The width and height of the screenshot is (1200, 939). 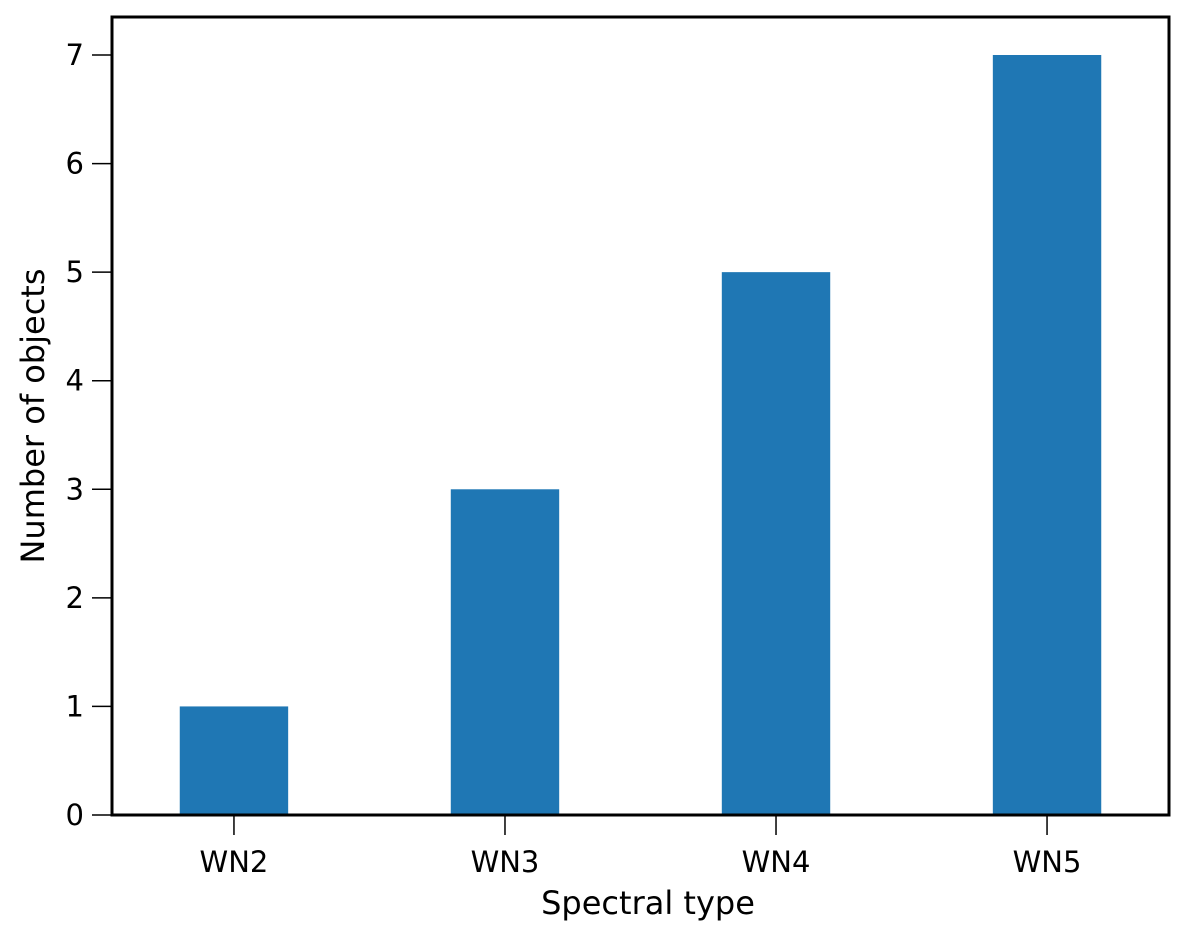 I want to click on x-tick-label-wn4: WN4, so click(x=776, y=862).